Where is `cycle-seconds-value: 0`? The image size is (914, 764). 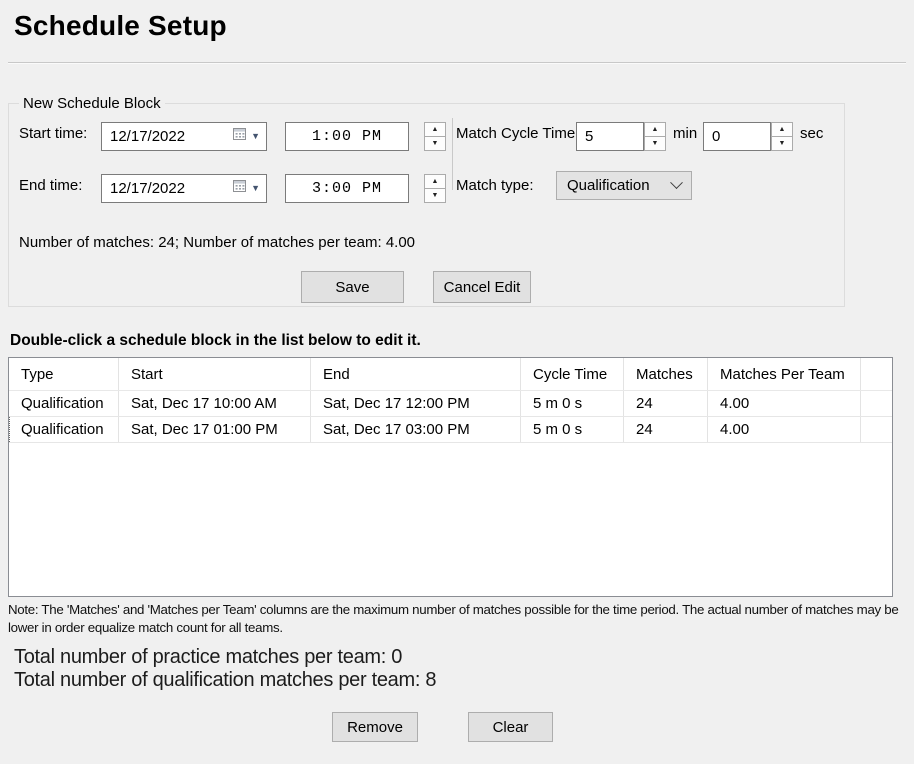
cycle-seconds-value: 0 is located at coordinates (716, 136).